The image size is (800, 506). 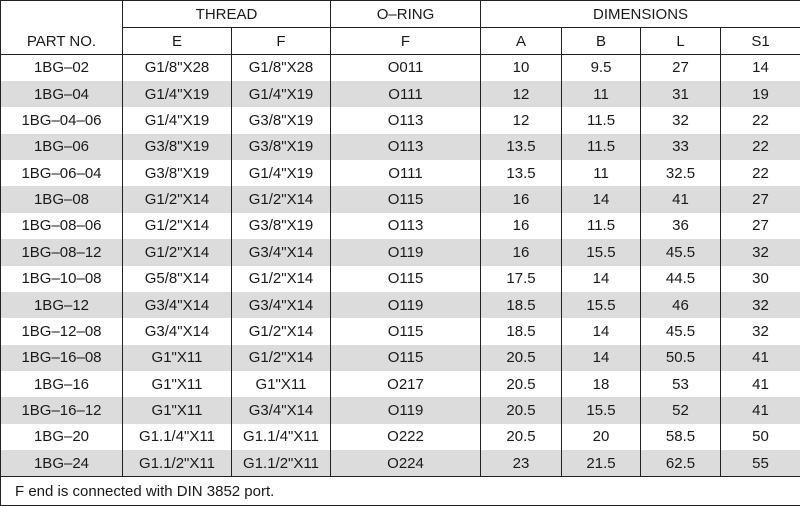 I want to click on part-number: 1BG–08–06, so click(x=62, y=226).